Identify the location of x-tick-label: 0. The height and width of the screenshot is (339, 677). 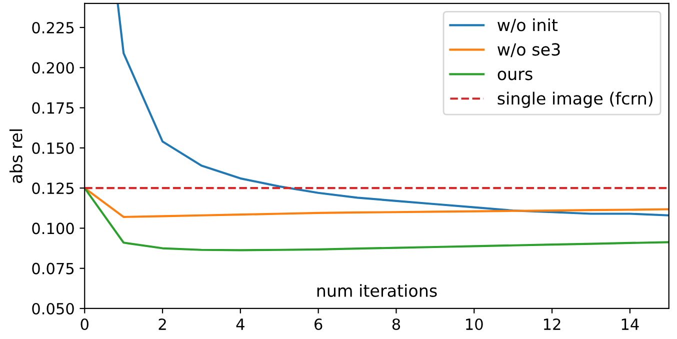
(84, 324).